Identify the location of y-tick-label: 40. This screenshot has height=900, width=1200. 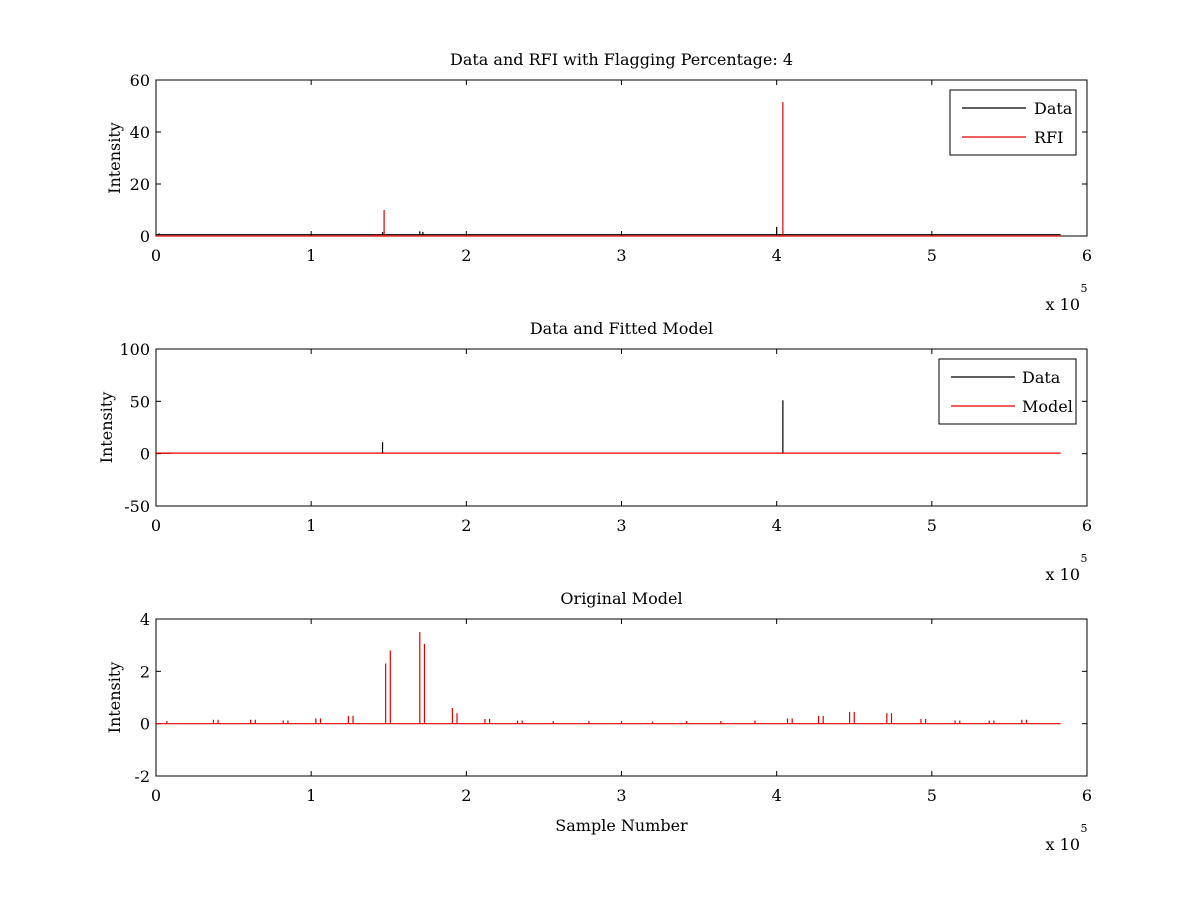
(140, 132).